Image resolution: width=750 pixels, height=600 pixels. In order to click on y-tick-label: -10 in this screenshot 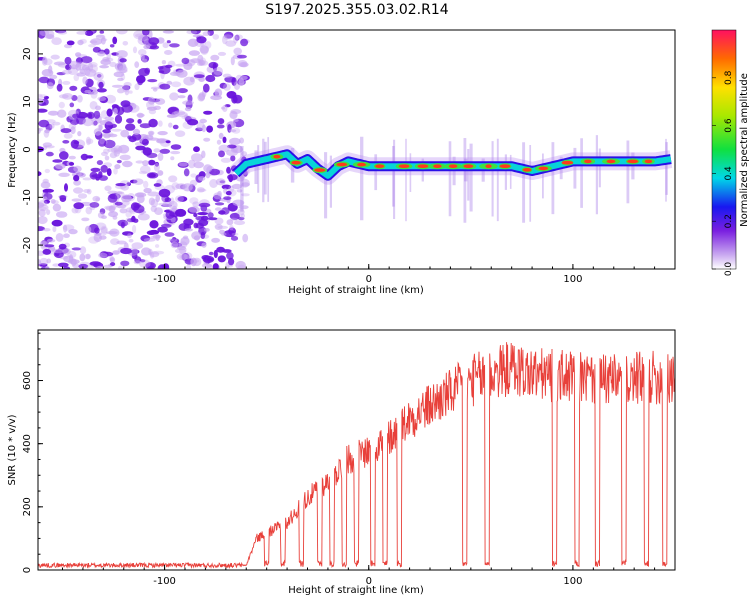, I will do `click(27, 197)`.